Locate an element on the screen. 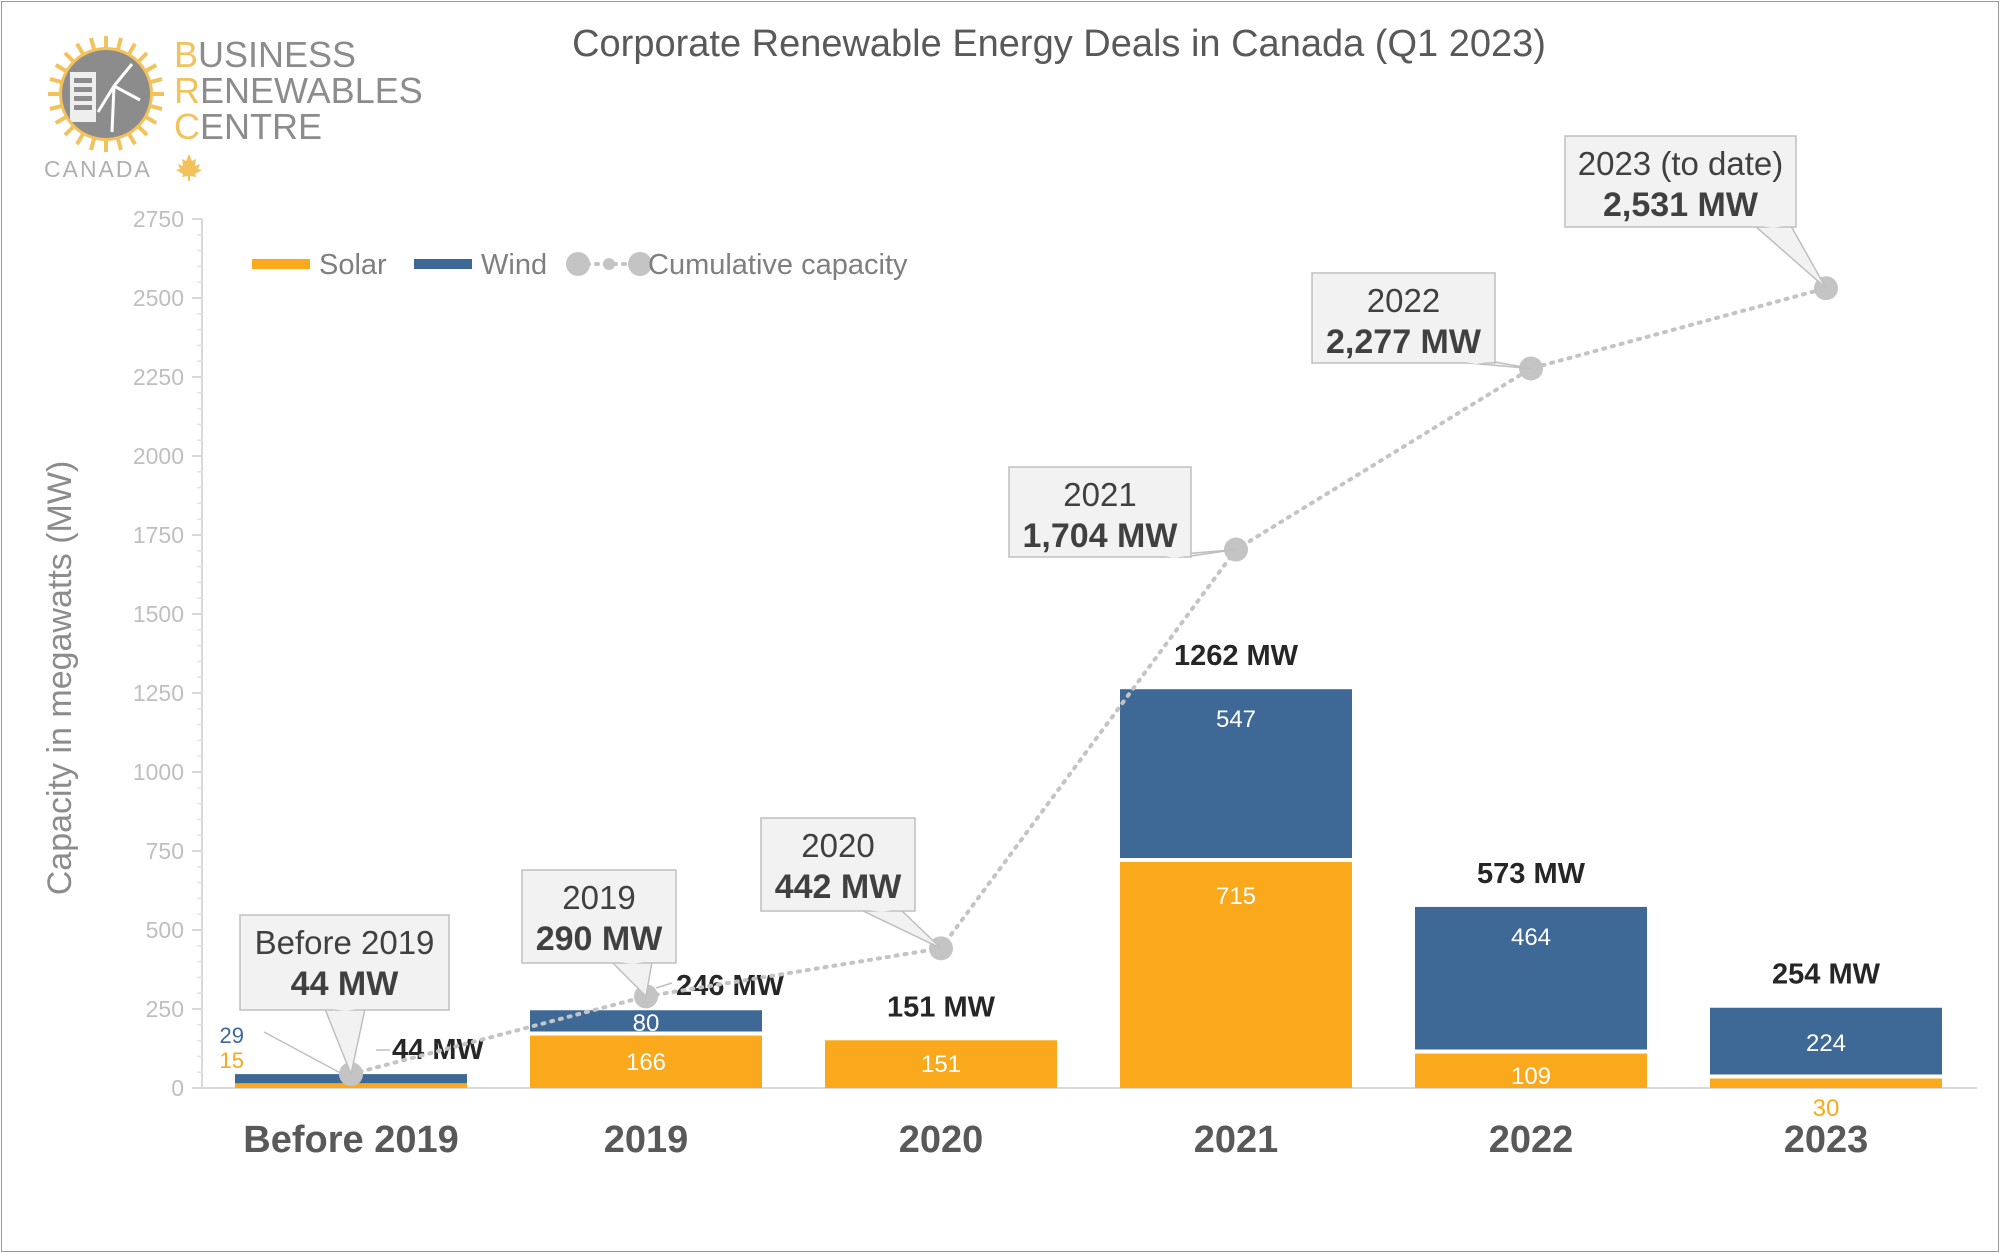 This screenshot has width=2000, height=1253. callout-year: Before 2019 is located at coordinates (345, 942).